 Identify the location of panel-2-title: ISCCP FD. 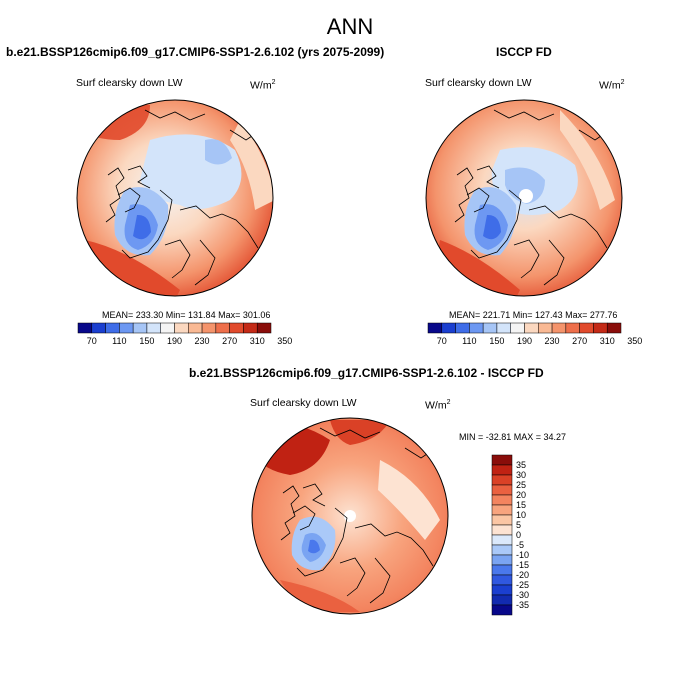
(524, 52).